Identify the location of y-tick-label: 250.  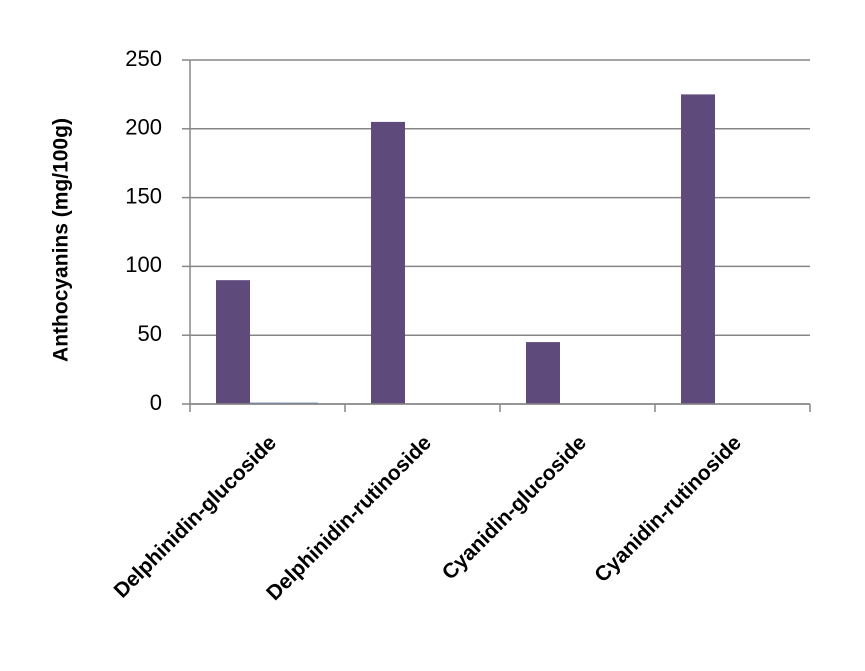
(143, 58).